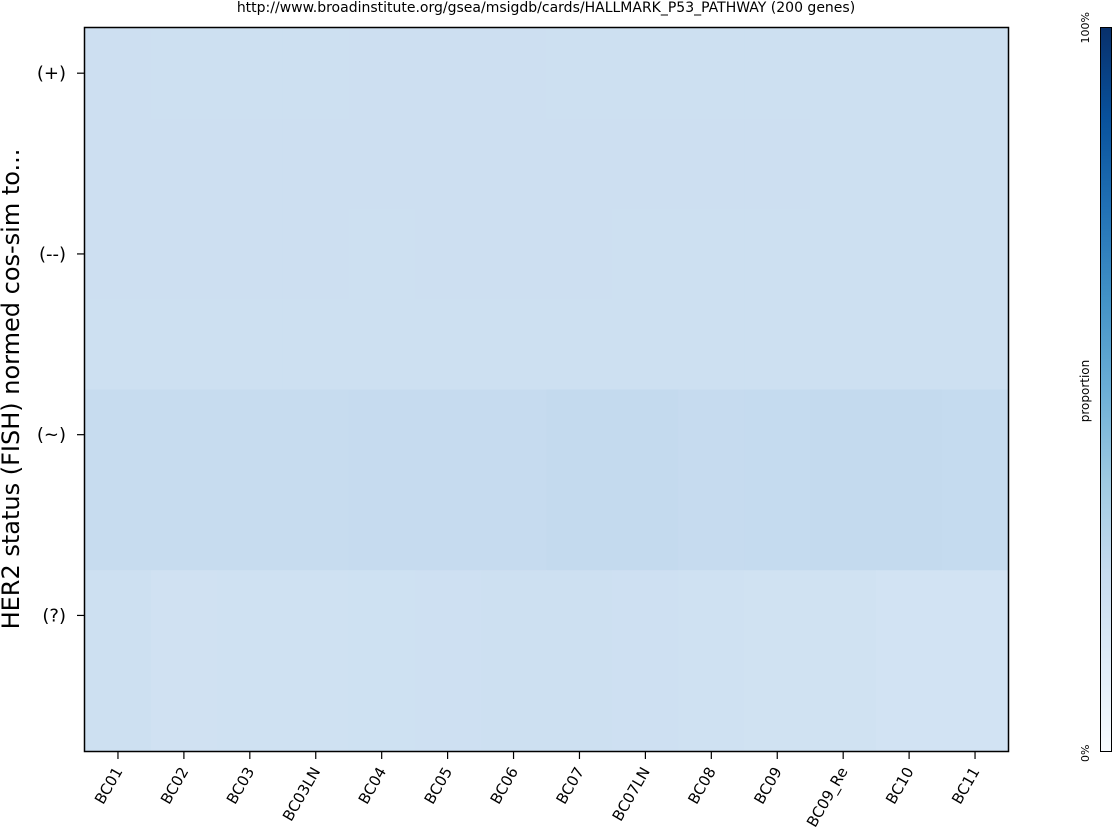 The width and height of the screenshot is (1112, 836). Describe the element at coordinates (570, 785) in the screenshot. I see `x-tick-label: BC07` at that location.